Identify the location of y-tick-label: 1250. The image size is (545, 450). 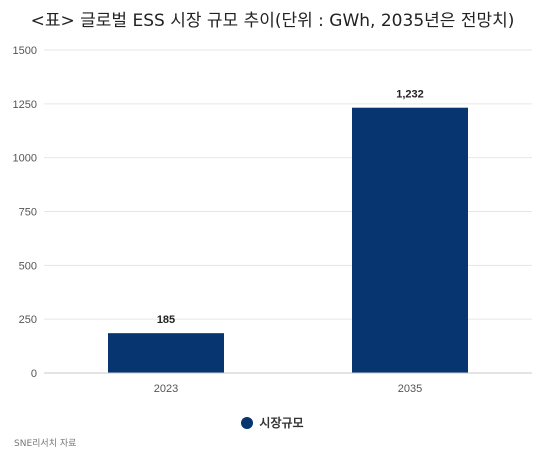
(25, 105).